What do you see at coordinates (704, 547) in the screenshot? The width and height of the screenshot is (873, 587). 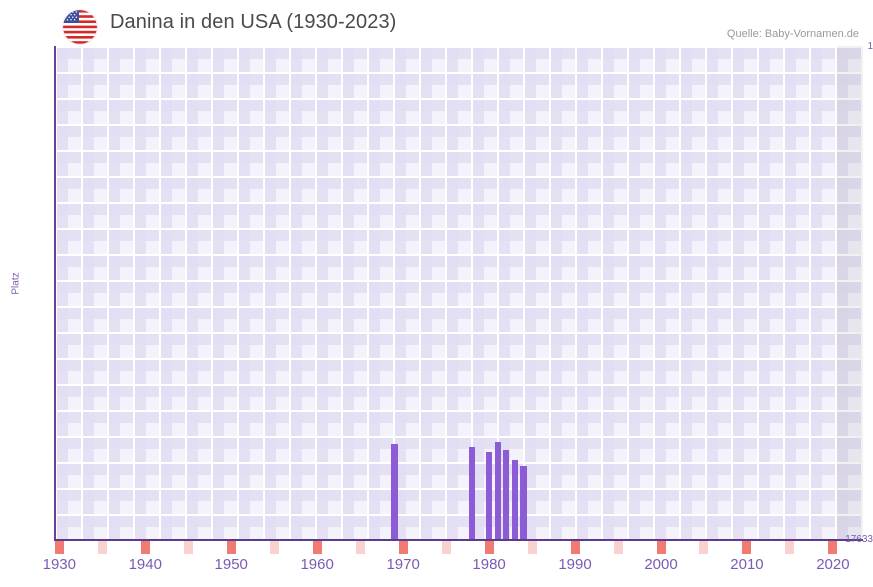 I see `x-tick-mark-2005` at bounding box center [704, 547].